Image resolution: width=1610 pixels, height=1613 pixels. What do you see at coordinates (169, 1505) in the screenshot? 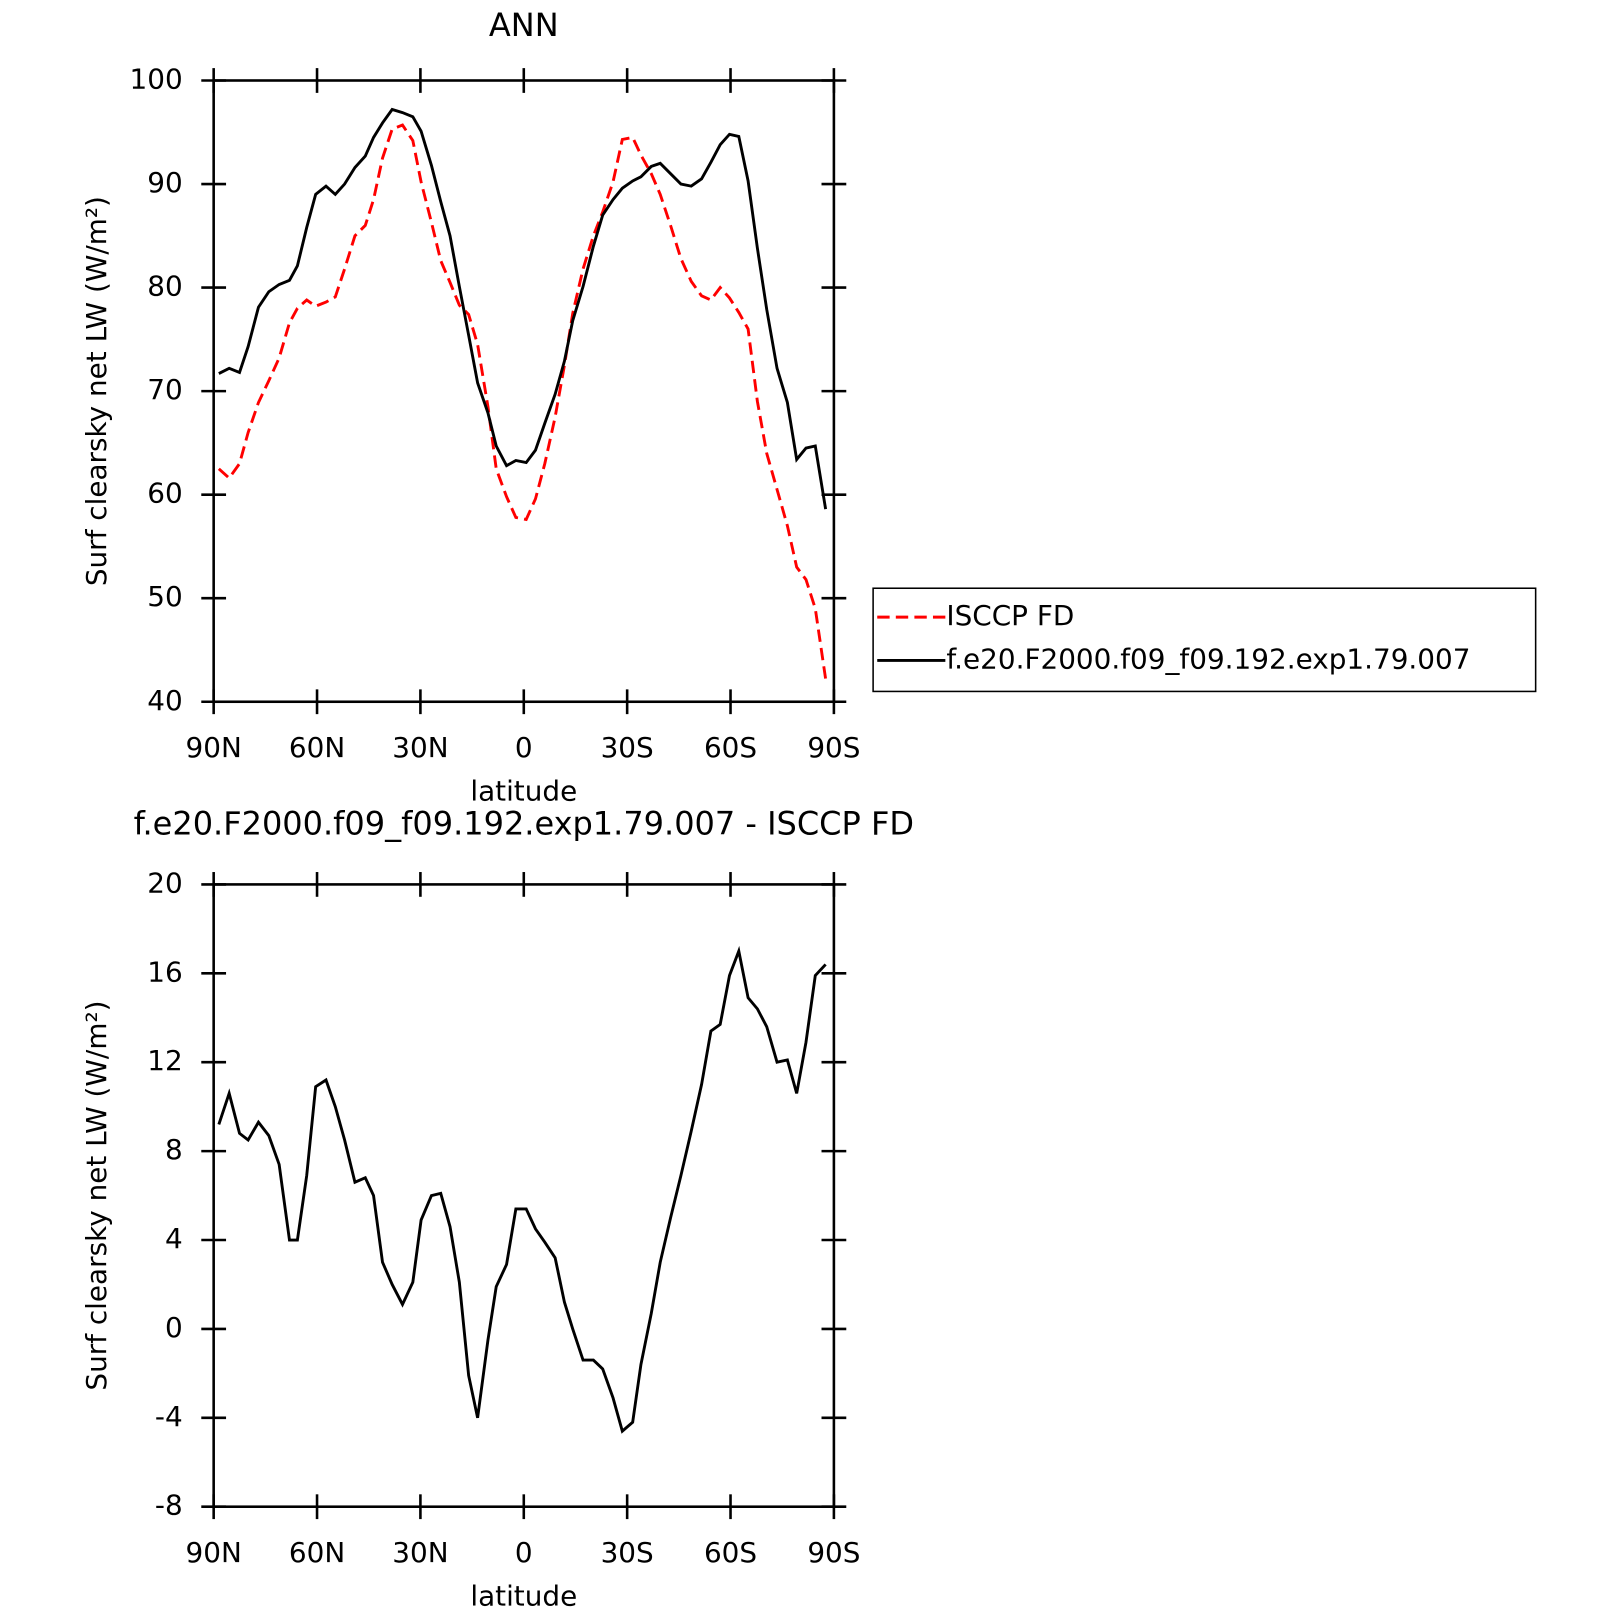
I see `y-tick-label: -8` at bounding box center [169, 1505].